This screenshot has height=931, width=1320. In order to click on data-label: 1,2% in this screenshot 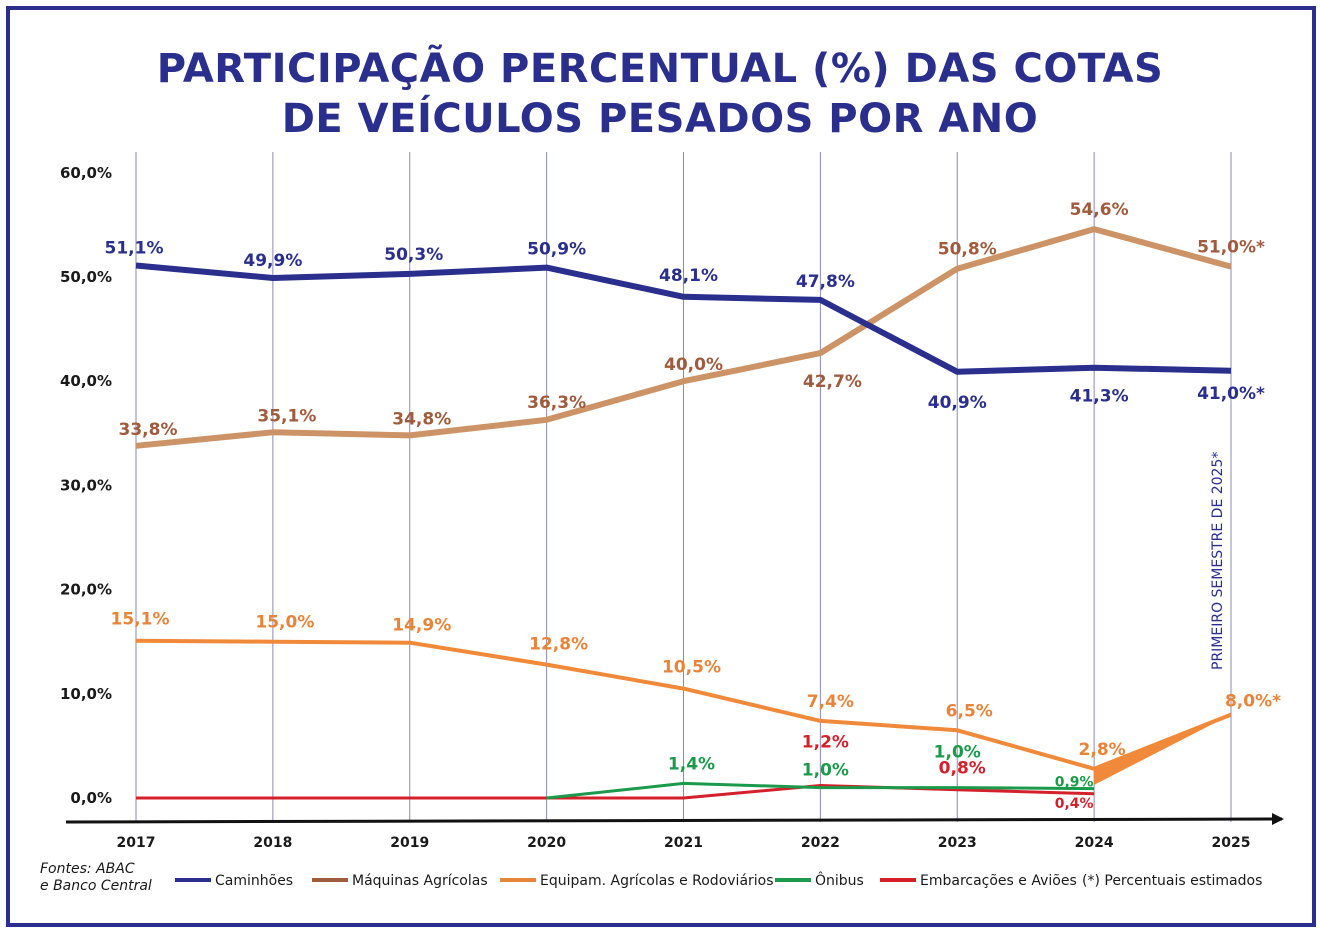, I will do `click(825, 742)`.